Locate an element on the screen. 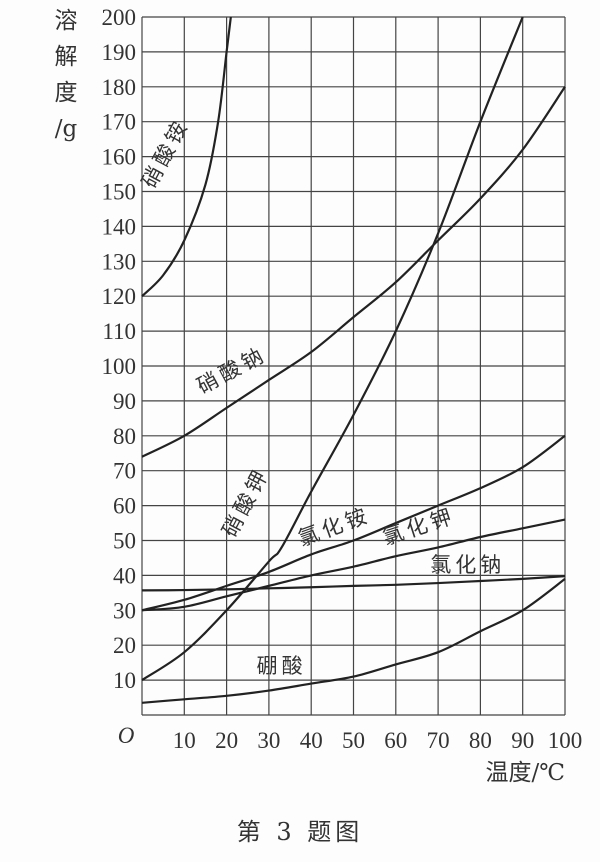  x-tick-label: 70 is located at coordinates (438, 740).